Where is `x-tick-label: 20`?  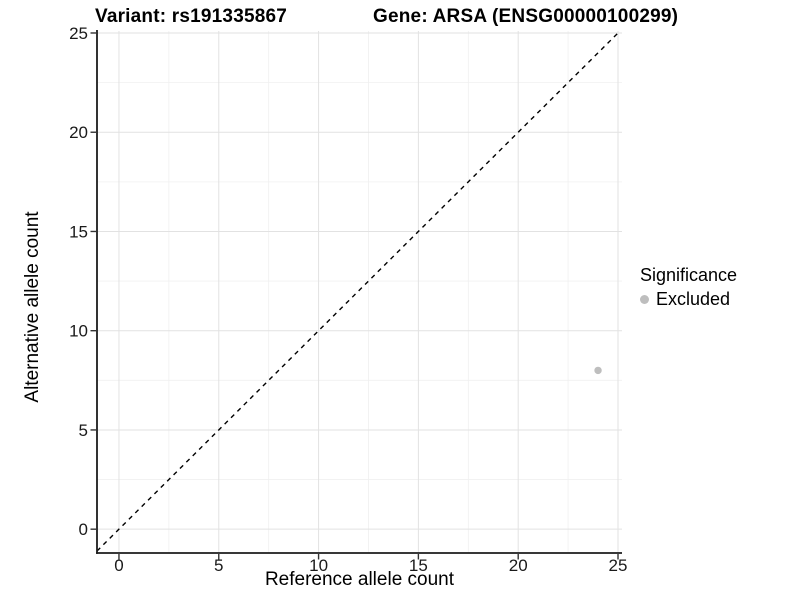 x-tick-label: 20 is located at coordinates (518, 565).